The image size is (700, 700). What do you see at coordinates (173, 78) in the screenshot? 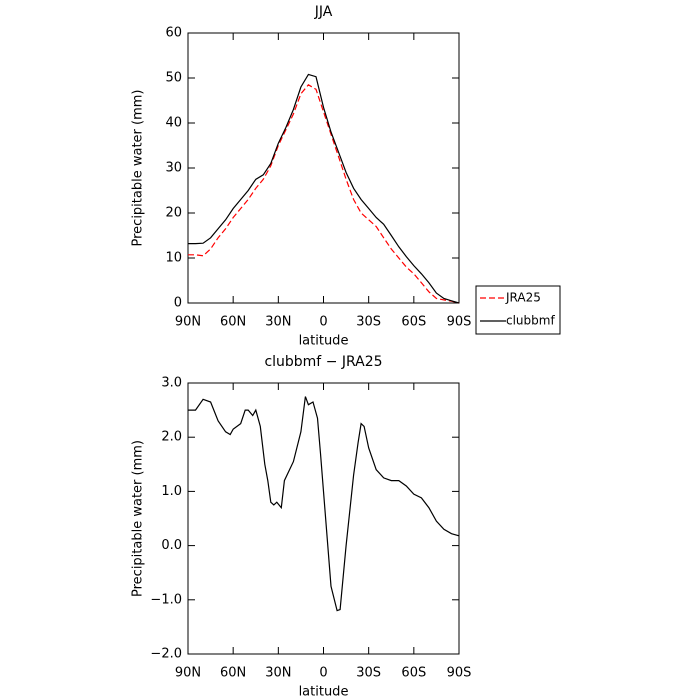
I see `y-tick-label: 50` at bounding box center [173, 78].